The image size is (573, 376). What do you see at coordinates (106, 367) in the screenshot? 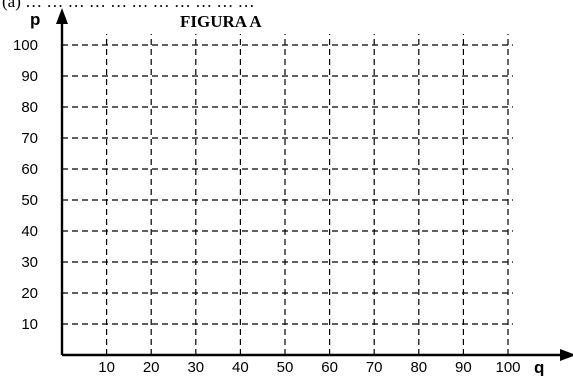
I see `x-tick-label: 10` at bounding box center [106, 367].